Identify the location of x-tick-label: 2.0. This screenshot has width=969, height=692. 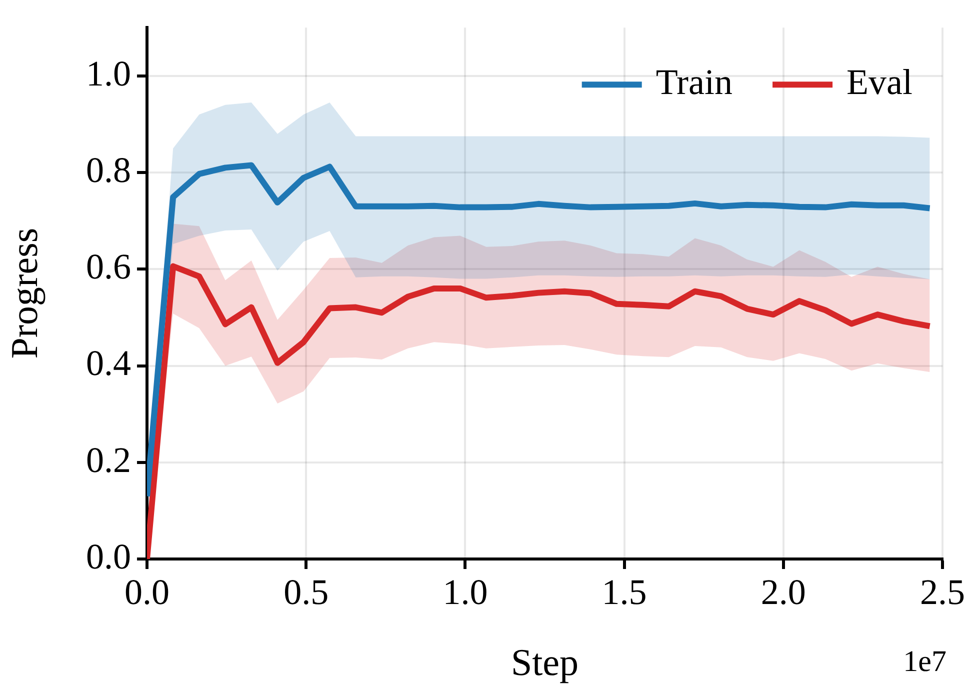
(783, 592).